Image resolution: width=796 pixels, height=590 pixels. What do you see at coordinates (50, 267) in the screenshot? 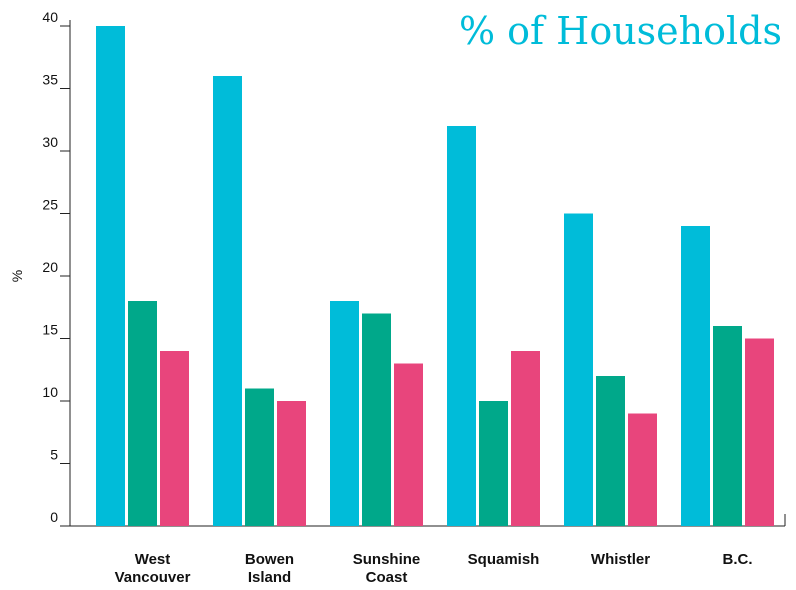
I see `y-tick-label: 20` at bounding box center [50, 267].